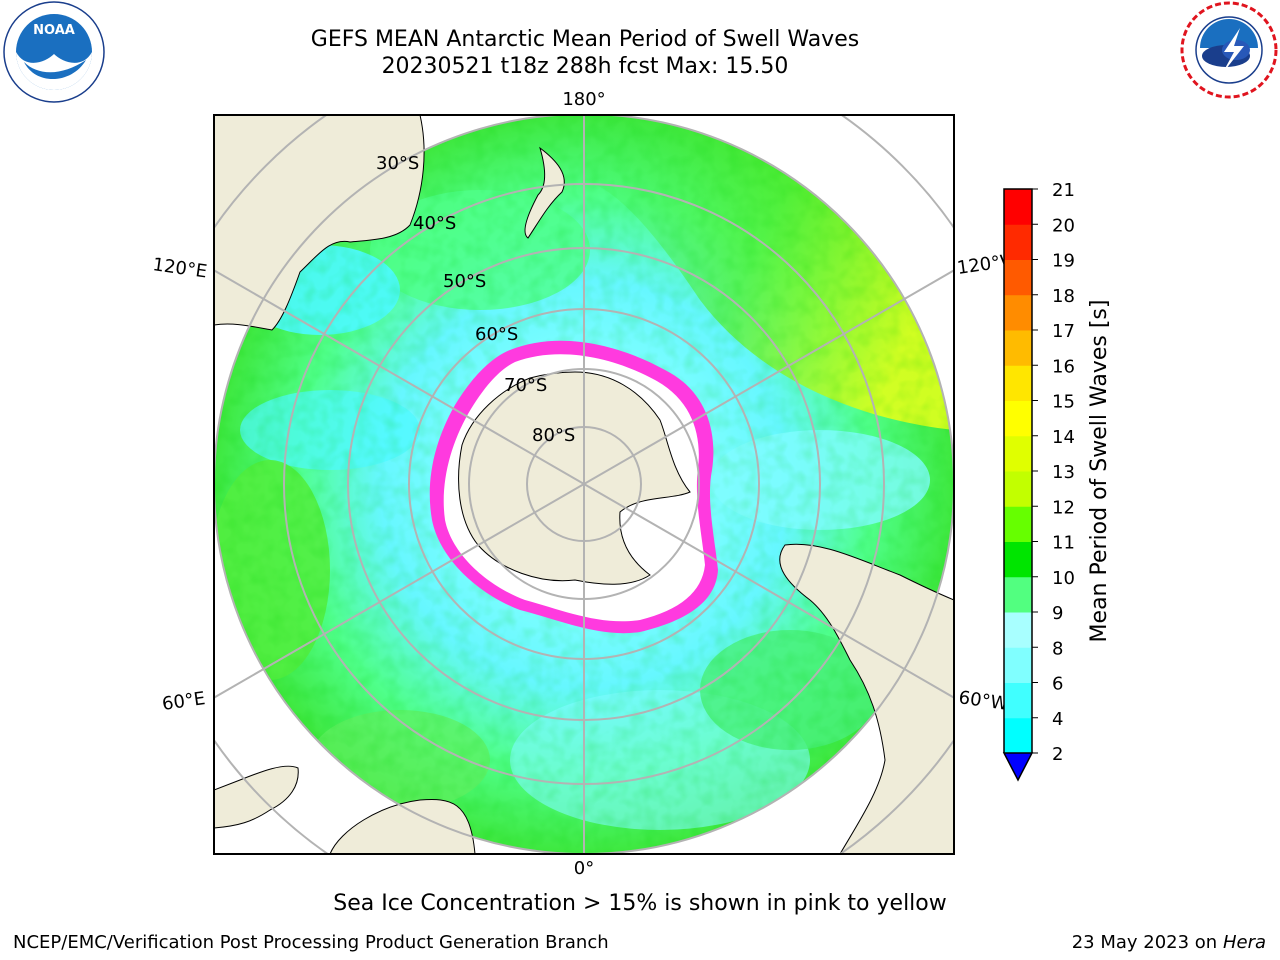  What do you see at coordinates (434, 223) in the screenshot?
I see `lat-label-40s: 40°S` at bounding box center [434, 223].